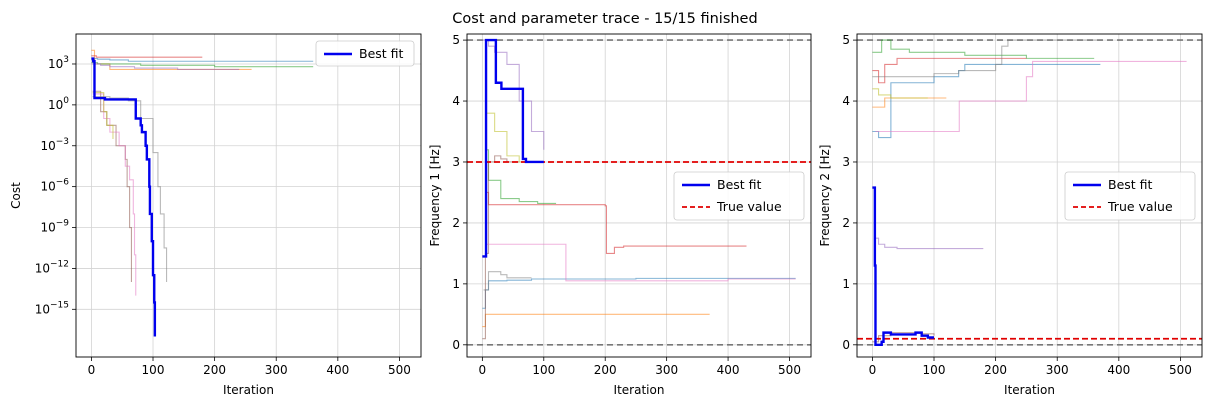  Describe the element at coordinates (58, 104) in the screenshot. I see `y-tick-label: 10⁰` at that location.